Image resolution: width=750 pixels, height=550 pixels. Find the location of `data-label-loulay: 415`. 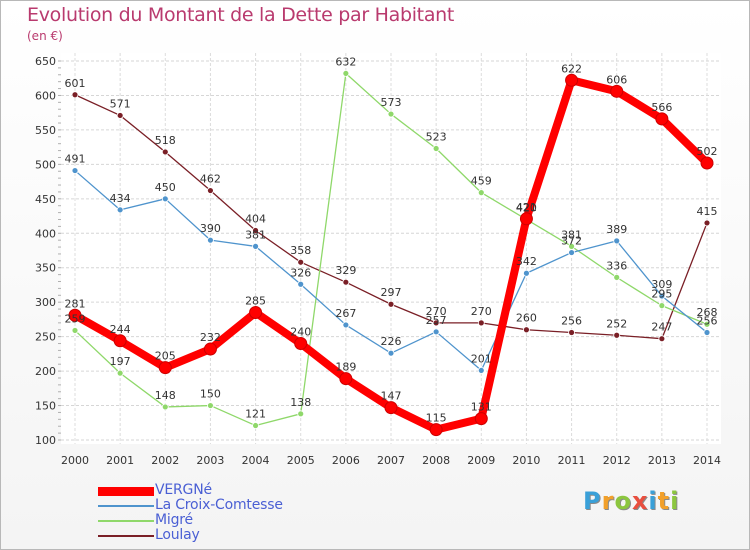

data-label-loulay: 415 is located at coordinates (707, 211).